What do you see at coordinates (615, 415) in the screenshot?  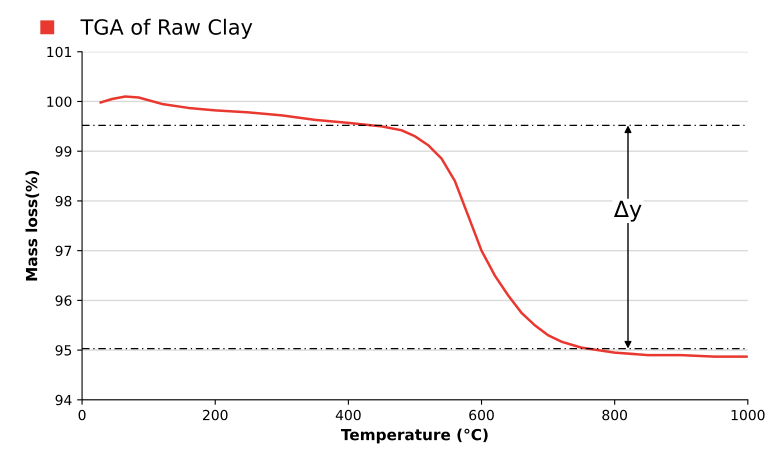 I see `x-tick-label: 800` at bounding box center [615, 415].